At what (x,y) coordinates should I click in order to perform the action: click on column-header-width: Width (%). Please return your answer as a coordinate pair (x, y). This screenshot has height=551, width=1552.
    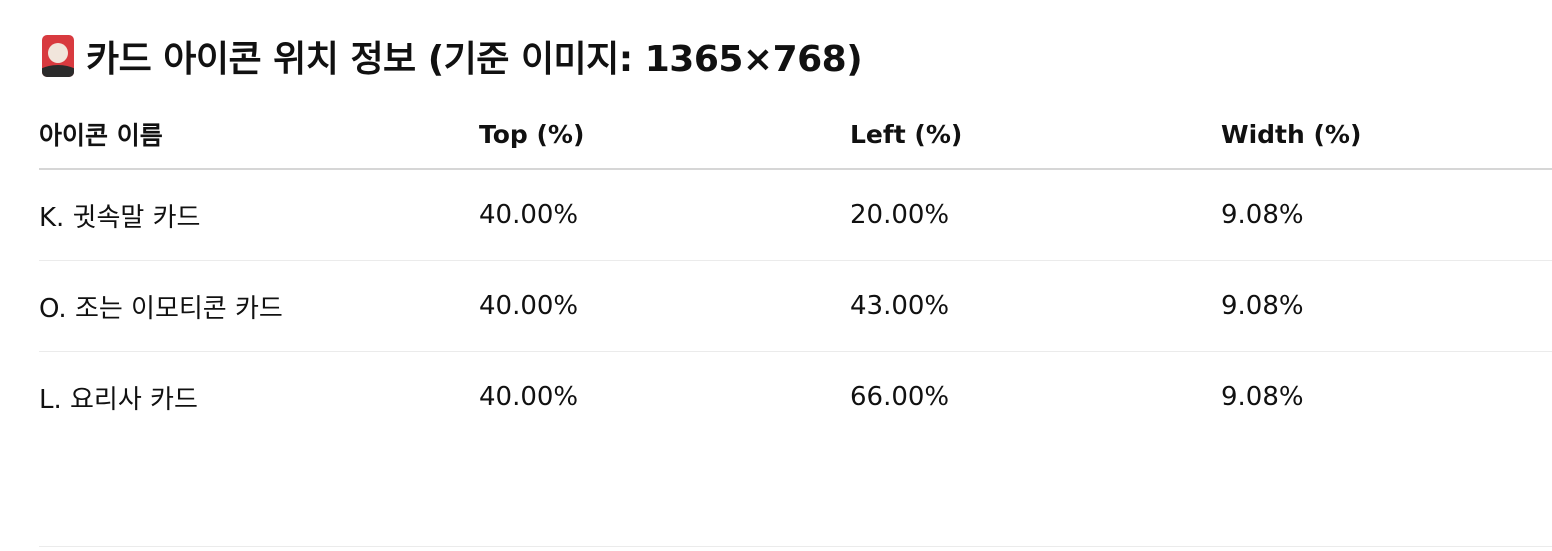
    Looking at the image, I should click on (1291, 134).